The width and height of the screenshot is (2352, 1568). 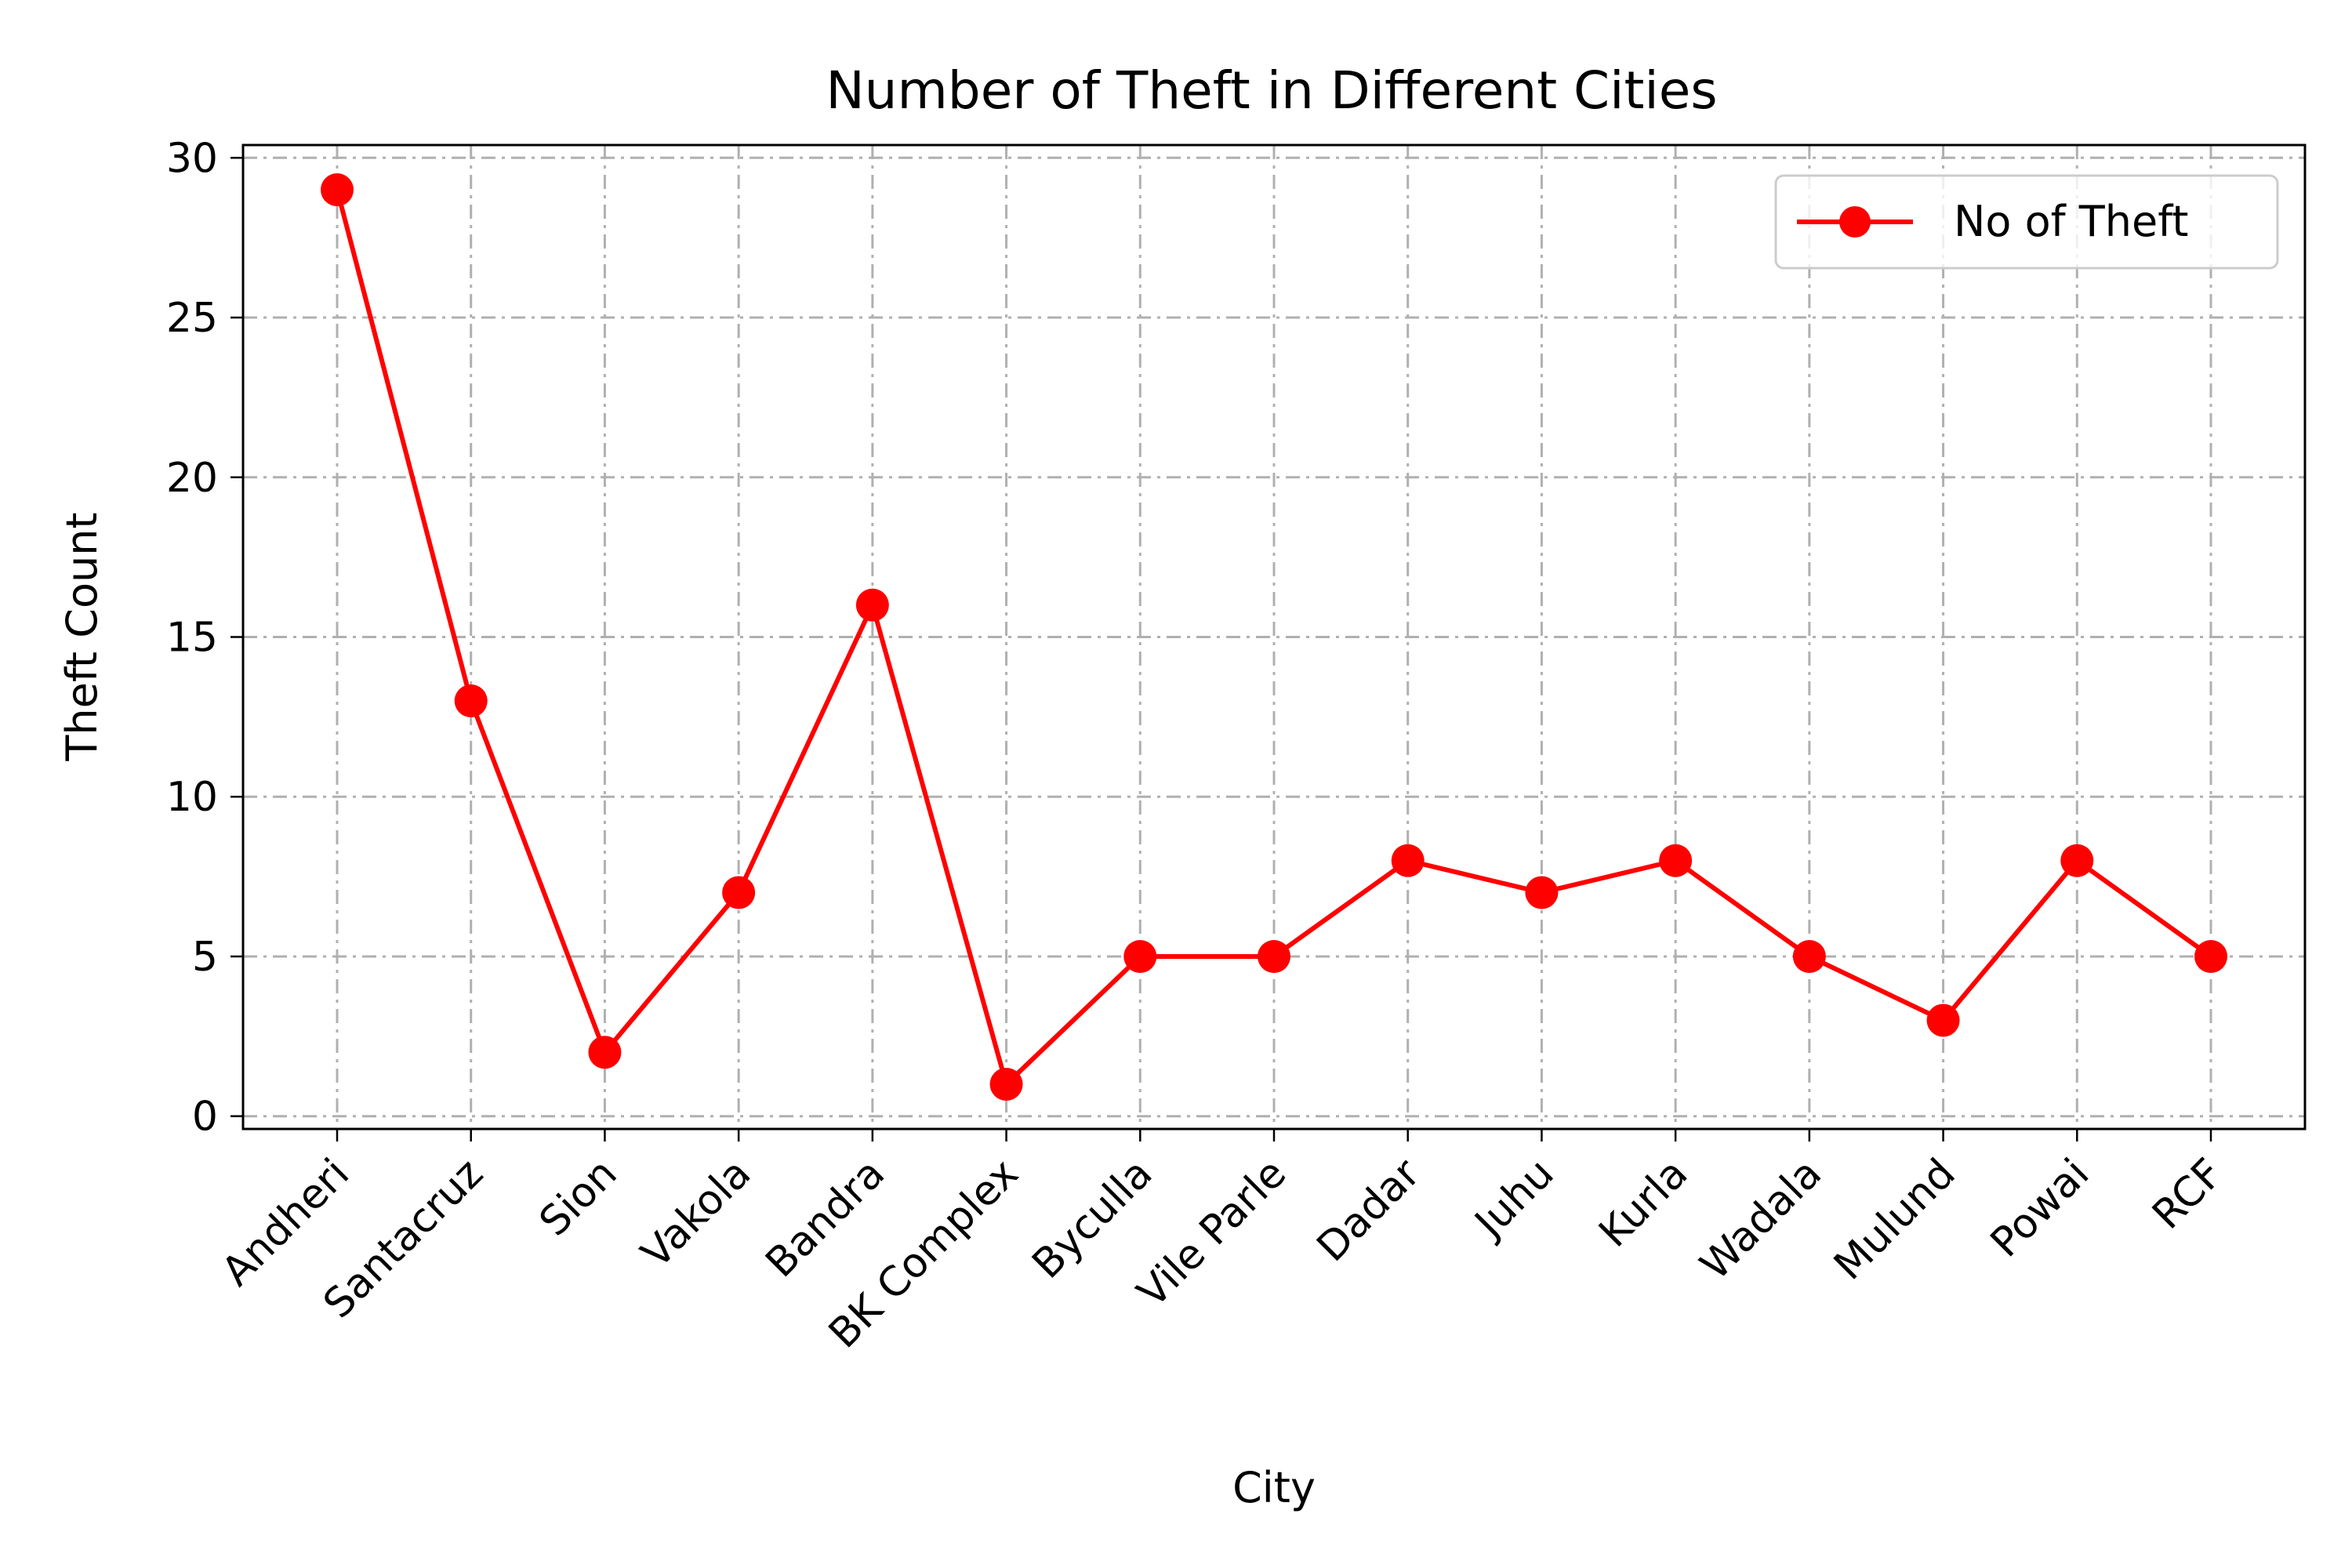 I want to click on y-tick-label: 30, so click(x=192, y=158).